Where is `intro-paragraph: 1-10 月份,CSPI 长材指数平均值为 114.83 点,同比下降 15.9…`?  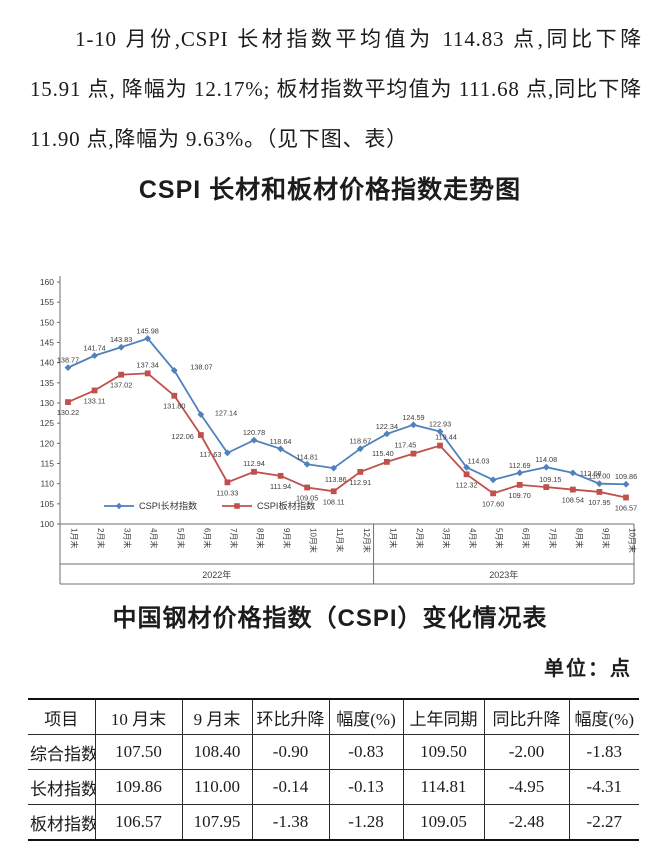
intro-paragraph: 1-10 月份,CSPI 长材指数平均值为 114.83 点,同比下降 15.9… is located at coordinates (336, 89).